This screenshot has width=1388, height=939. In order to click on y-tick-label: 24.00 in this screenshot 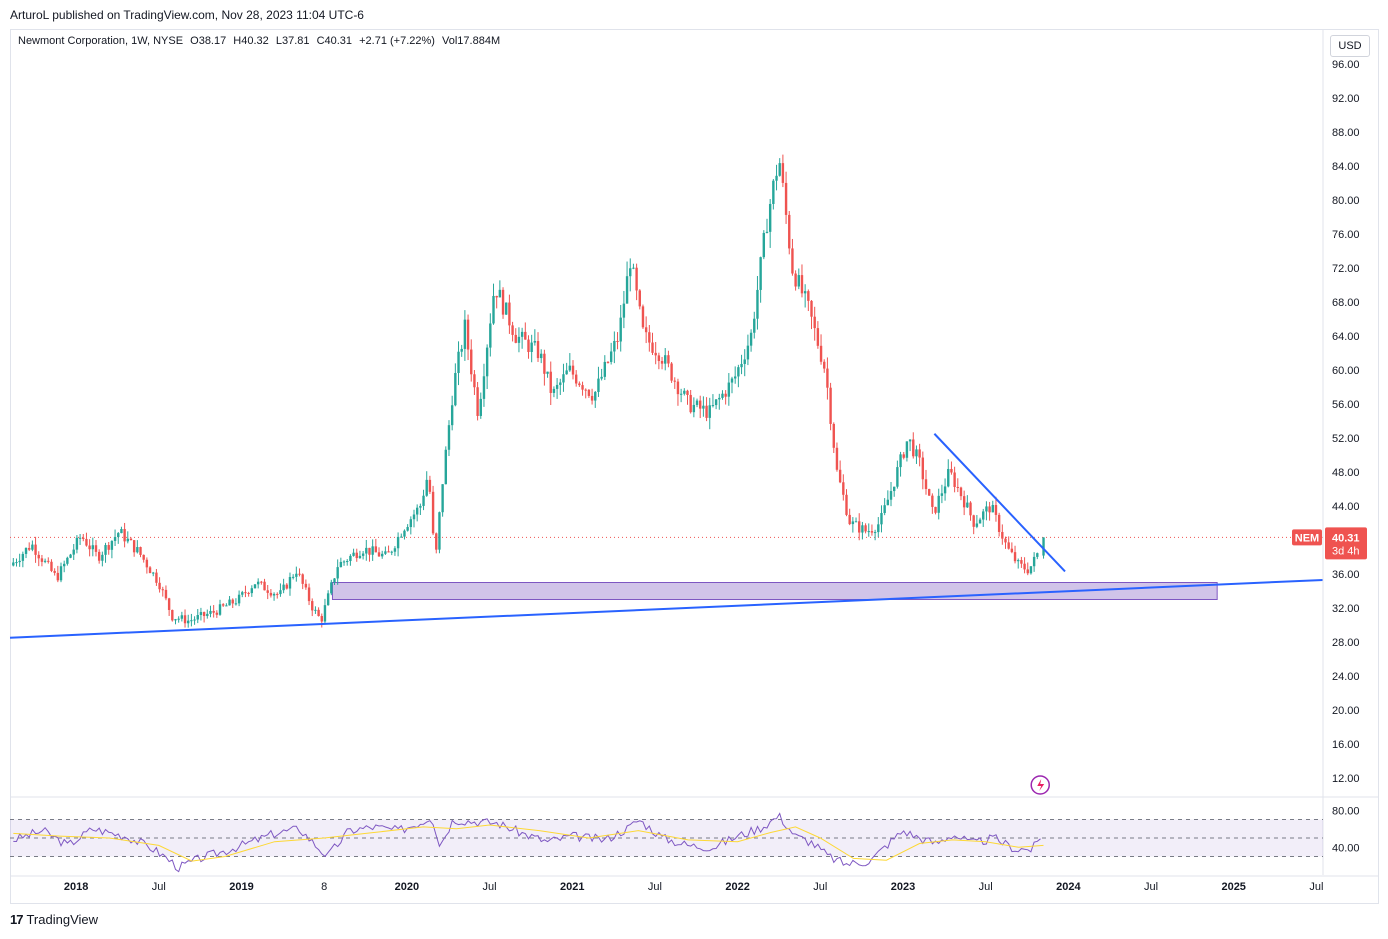, I will do `click(1346, 677)`.